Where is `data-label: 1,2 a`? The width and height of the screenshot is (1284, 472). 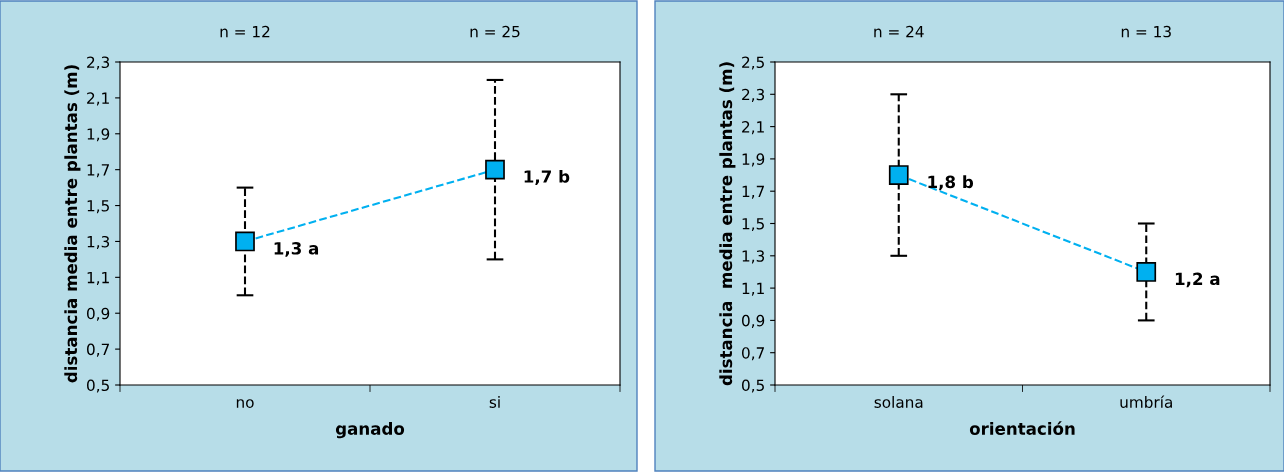
data-label: 1,2 a is located at coordinates (1197, 280).